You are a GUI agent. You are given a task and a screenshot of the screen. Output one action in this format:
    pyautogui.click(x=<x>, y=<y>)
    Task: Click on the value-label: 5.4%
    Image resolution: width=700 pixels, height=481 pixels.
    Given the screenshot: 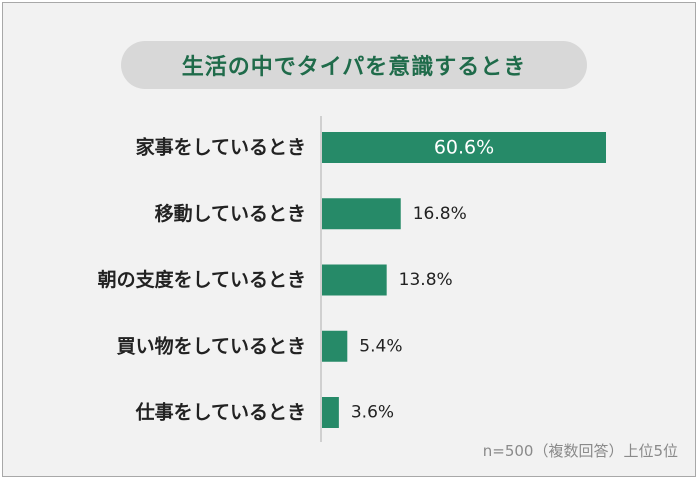 What is the action you would take?
    pyautogui.click(x=380, y=346)
    